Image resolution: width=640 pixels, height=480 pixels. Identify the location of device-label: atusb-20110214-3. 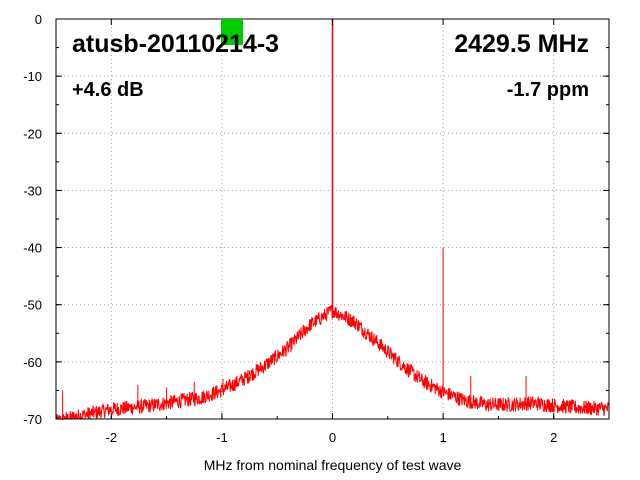
(175, 44).